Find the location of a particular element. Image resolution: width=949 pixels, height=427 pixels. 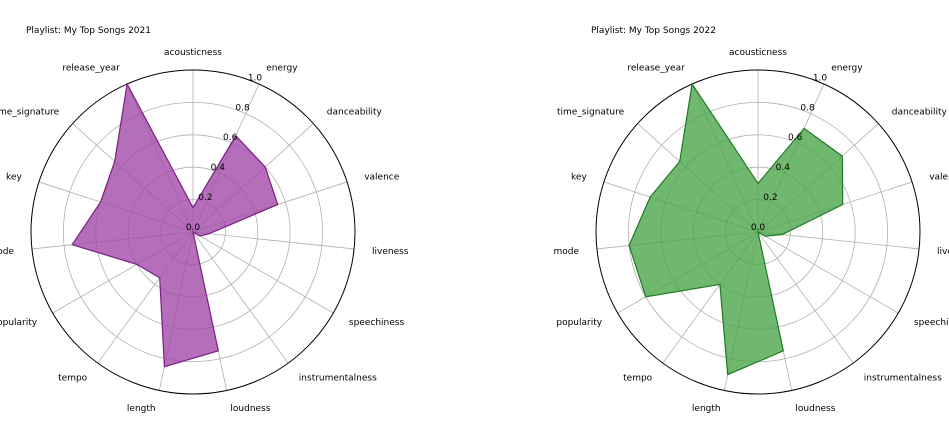

data-polygon is located at coordinates (175, 225).